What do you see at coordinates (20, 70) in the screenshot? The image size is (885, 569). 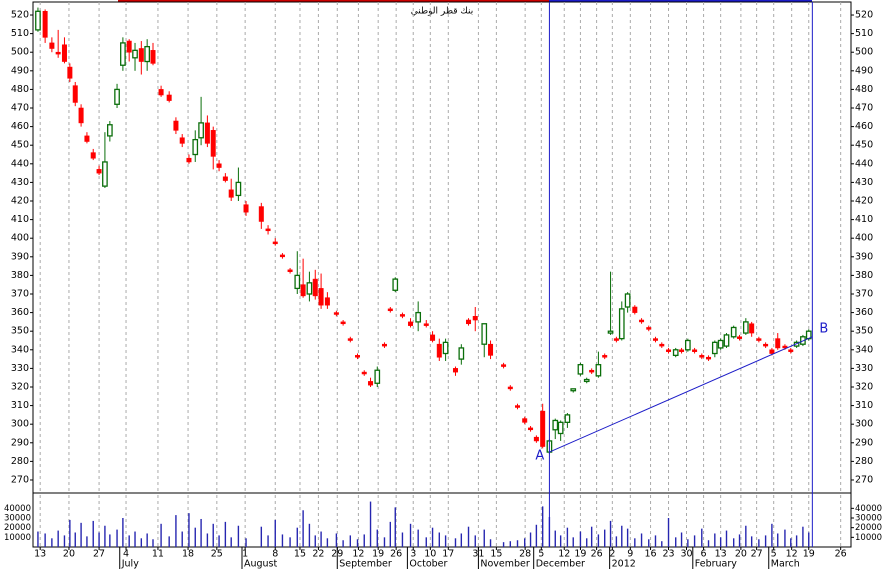 I see `y-tick-label: 490` at bounding box center [20, 70].